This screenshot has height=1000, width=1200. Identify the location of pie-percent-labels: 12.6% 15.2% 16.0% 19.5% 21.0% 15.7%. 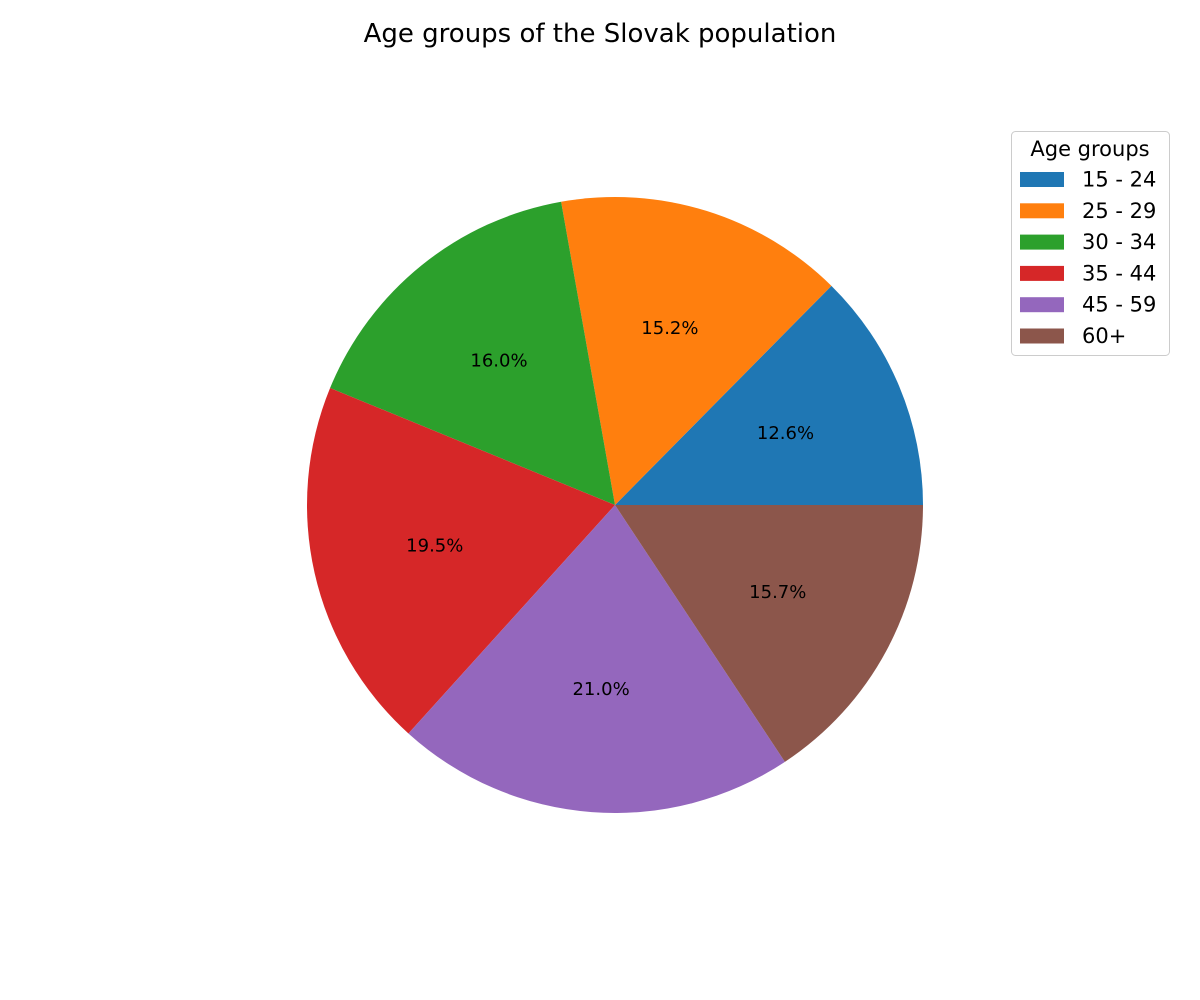
(610, 509).